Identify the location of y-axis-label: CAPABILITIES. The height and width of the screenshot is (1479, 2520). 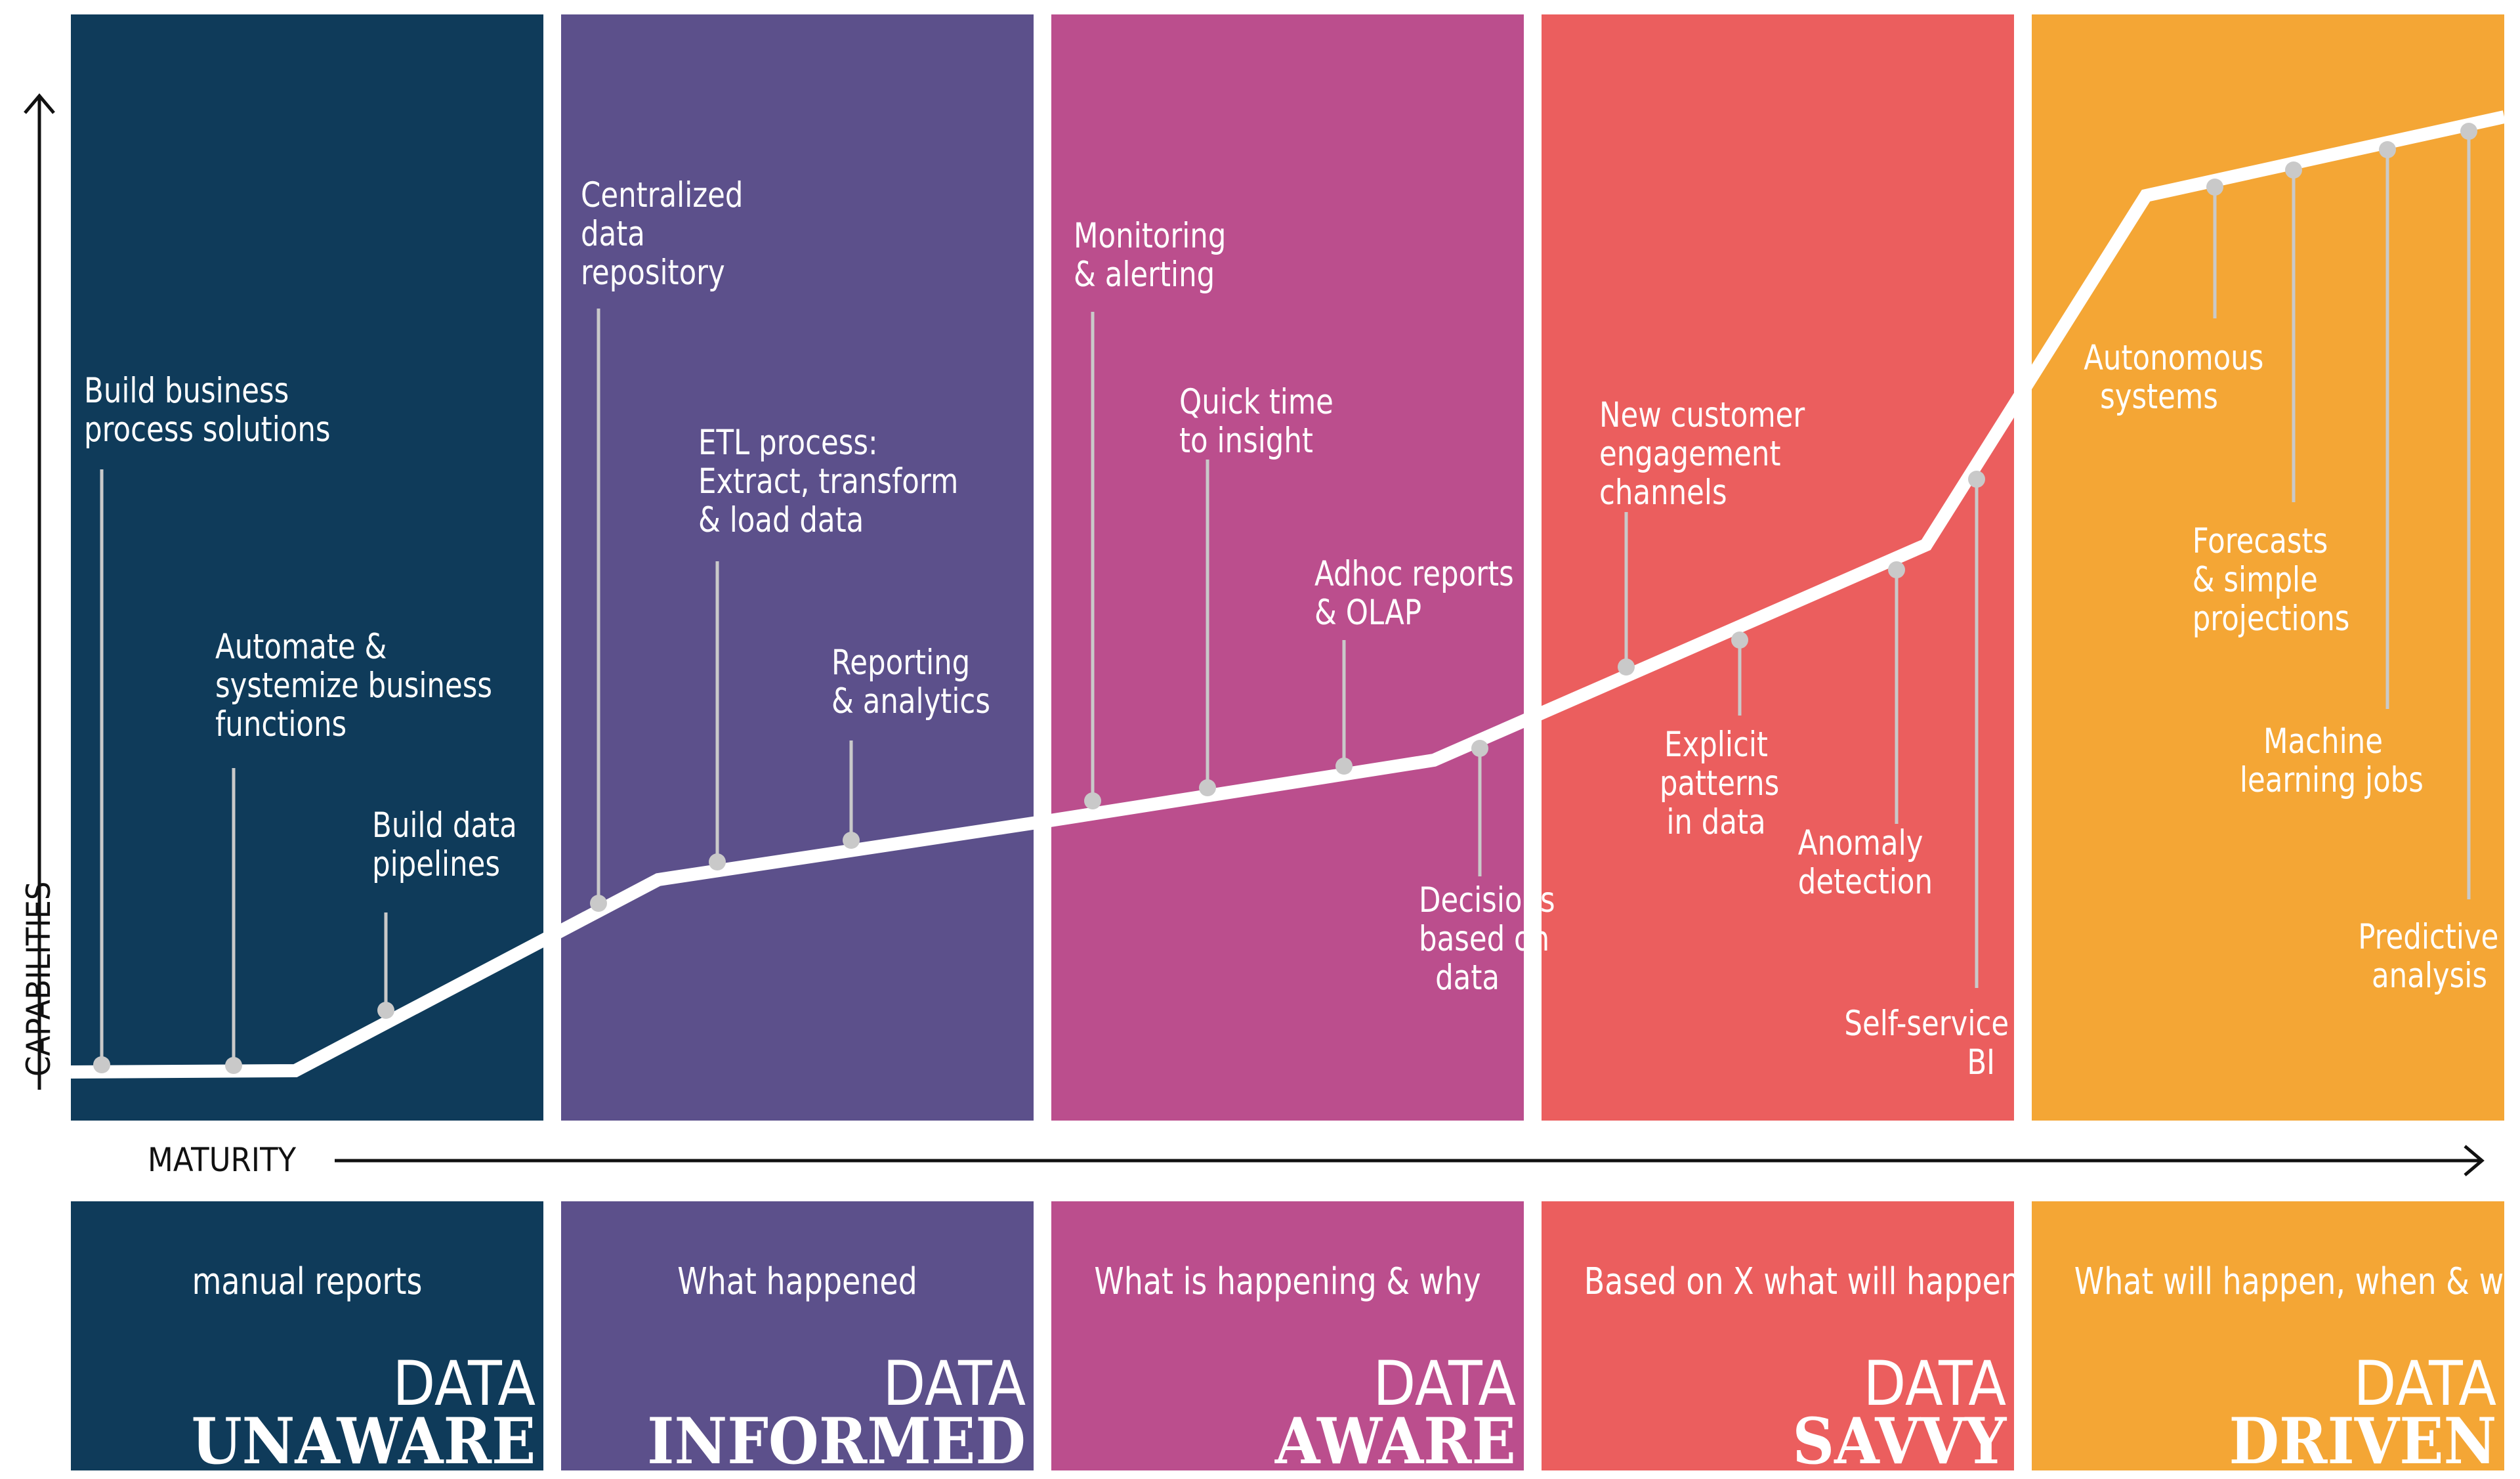
(39, 979).